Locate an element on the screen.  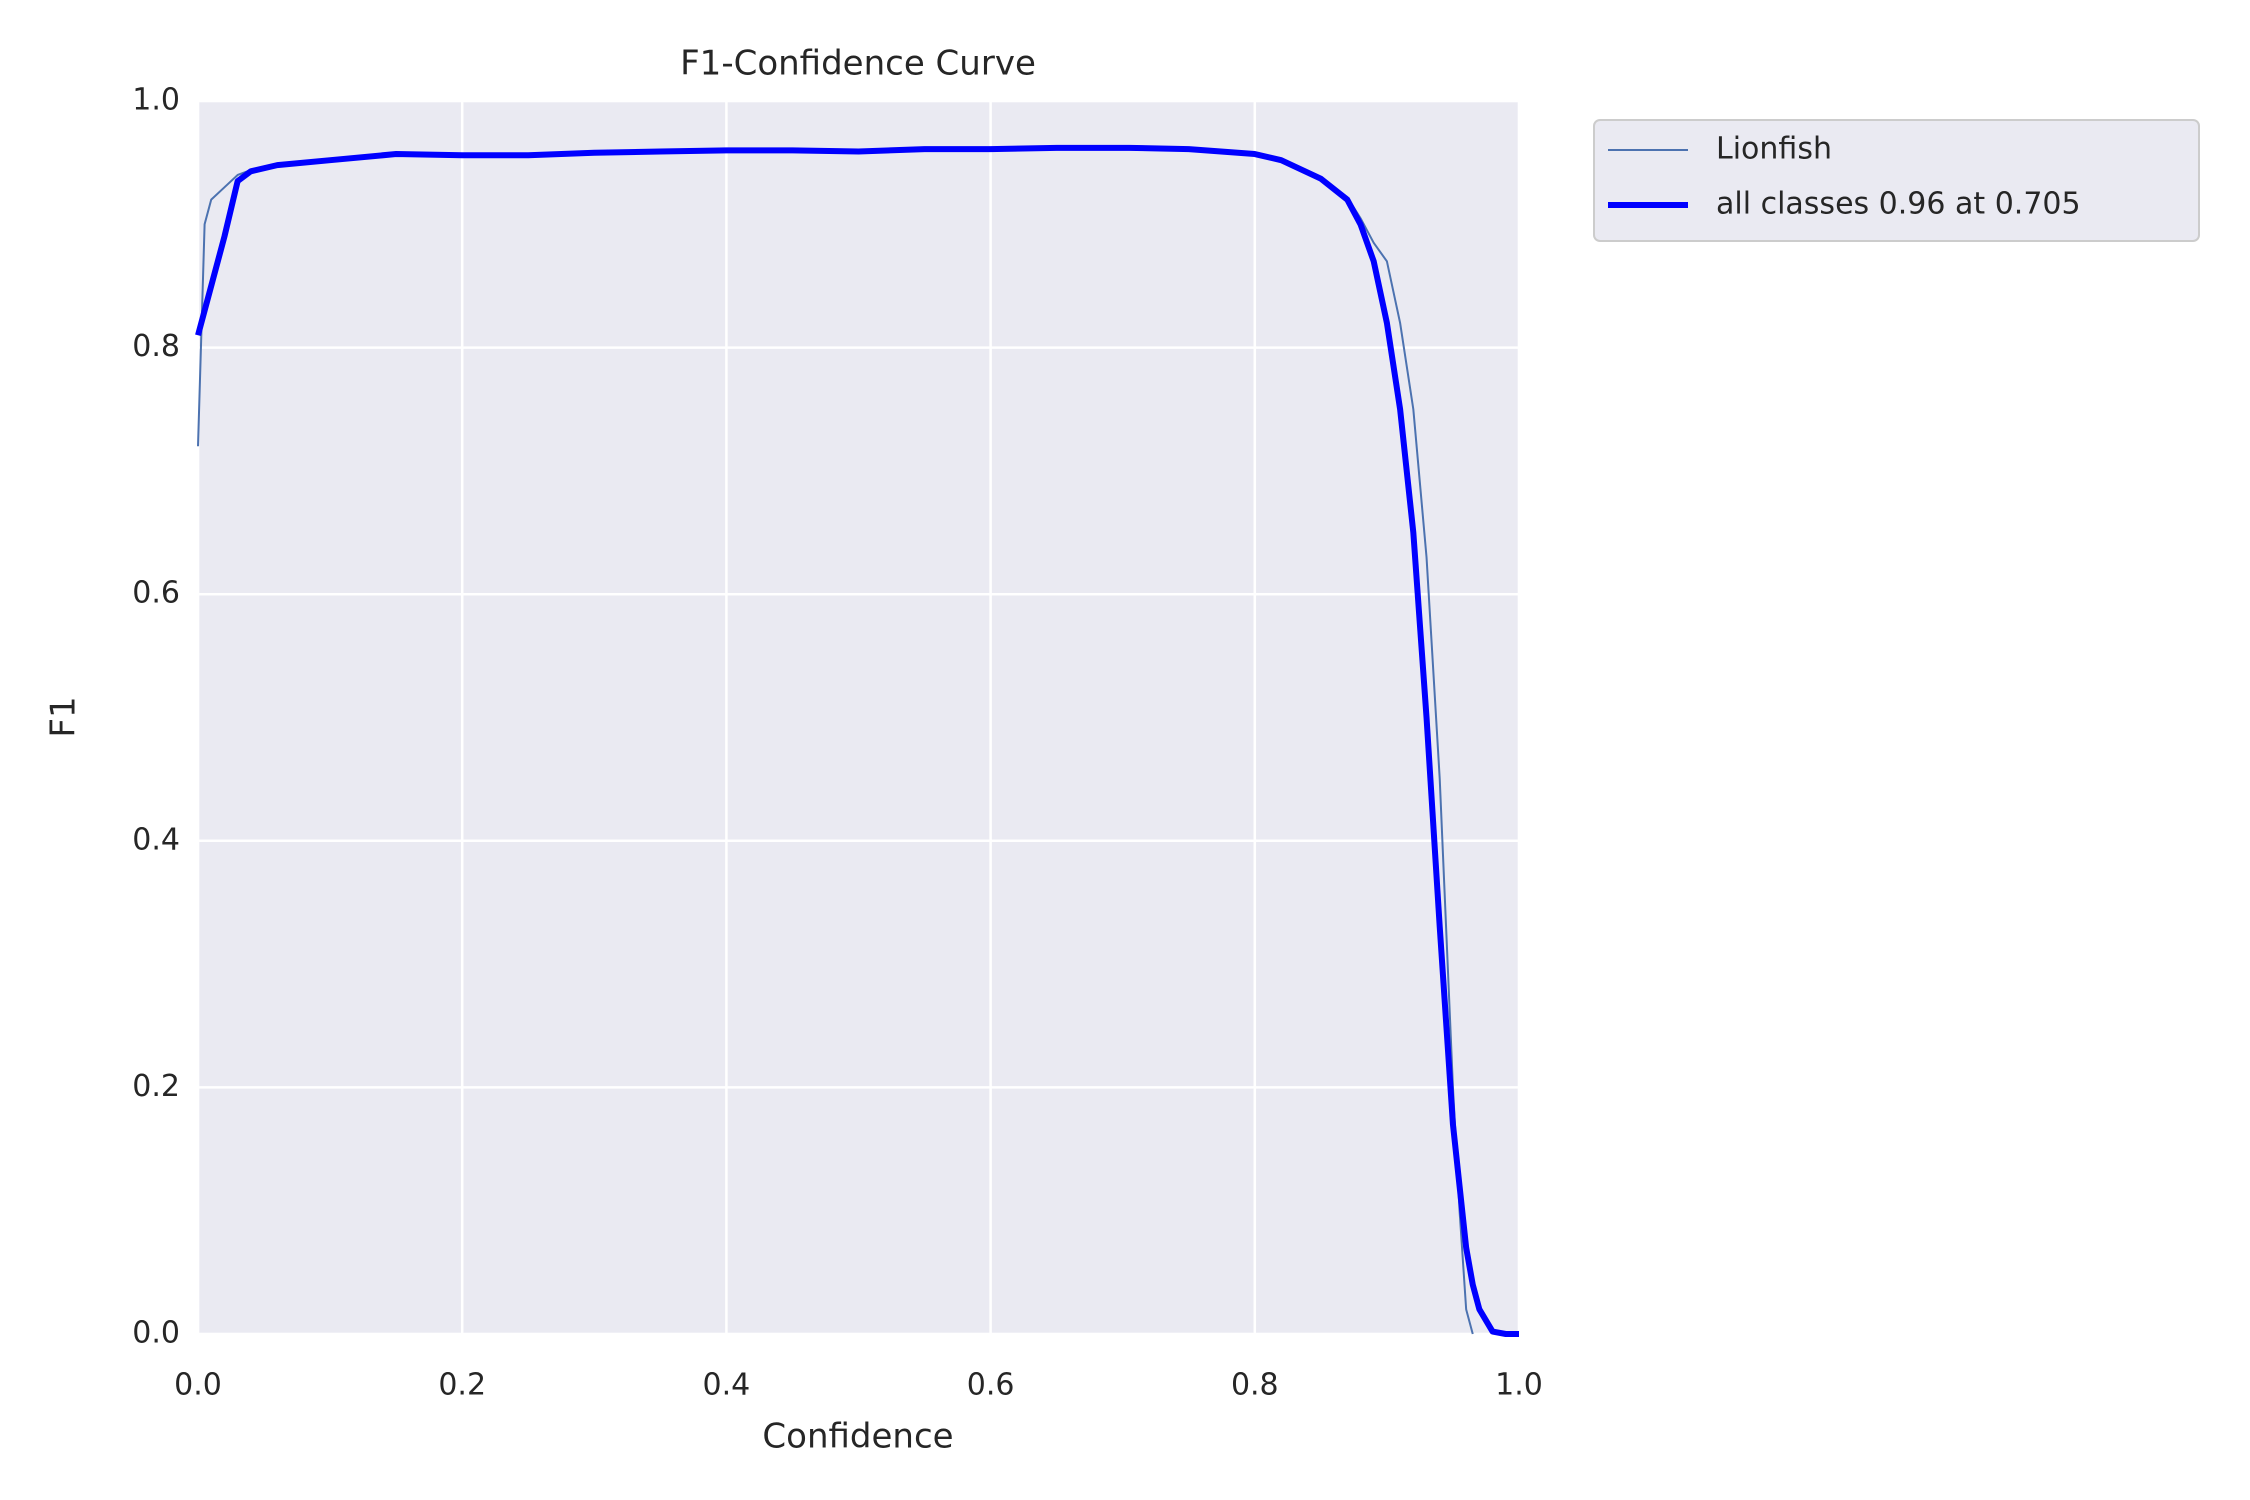
x-tick-label: 0.4 is located at coordinates (727, 1385).